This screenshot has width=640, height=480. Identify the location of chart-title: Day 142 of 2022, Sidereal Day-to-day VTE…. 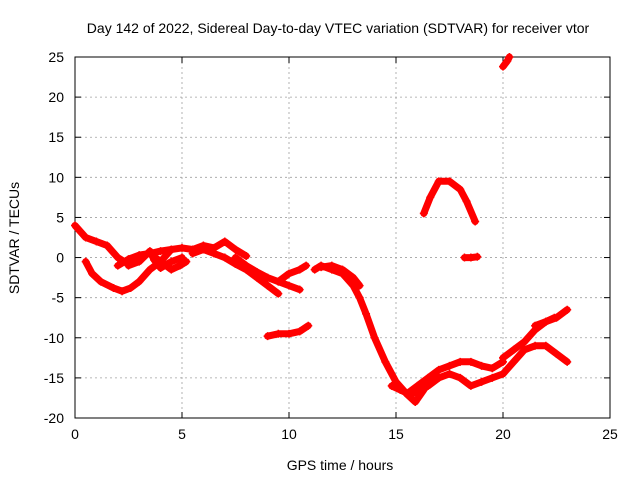
(338, 28).